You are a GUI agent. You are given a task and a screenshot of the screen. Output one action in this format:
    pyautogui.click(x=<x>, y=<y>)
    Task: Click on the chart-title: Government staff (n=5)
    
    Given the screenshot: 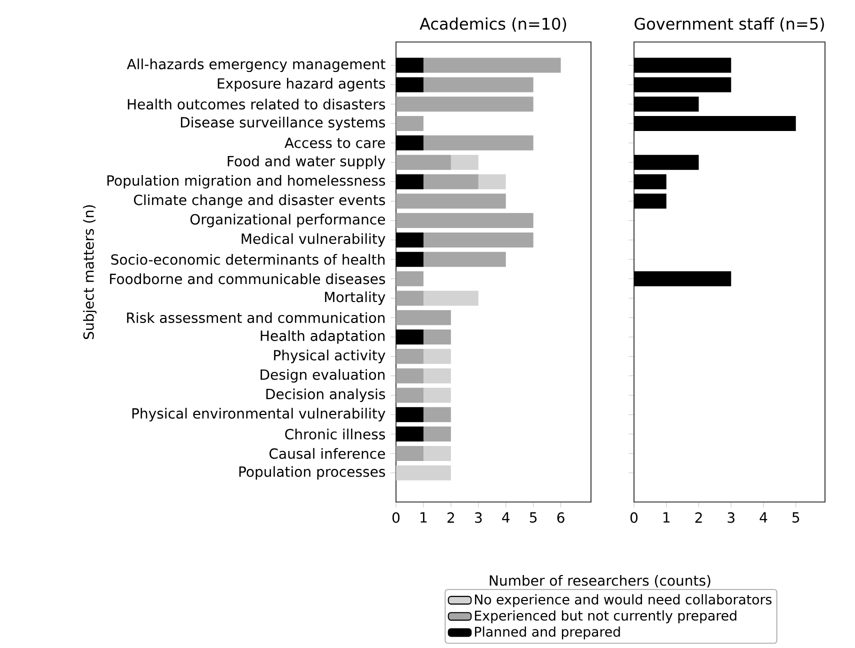 What is the action you would take?
    pyautogui.click(x=729, y=24)
    